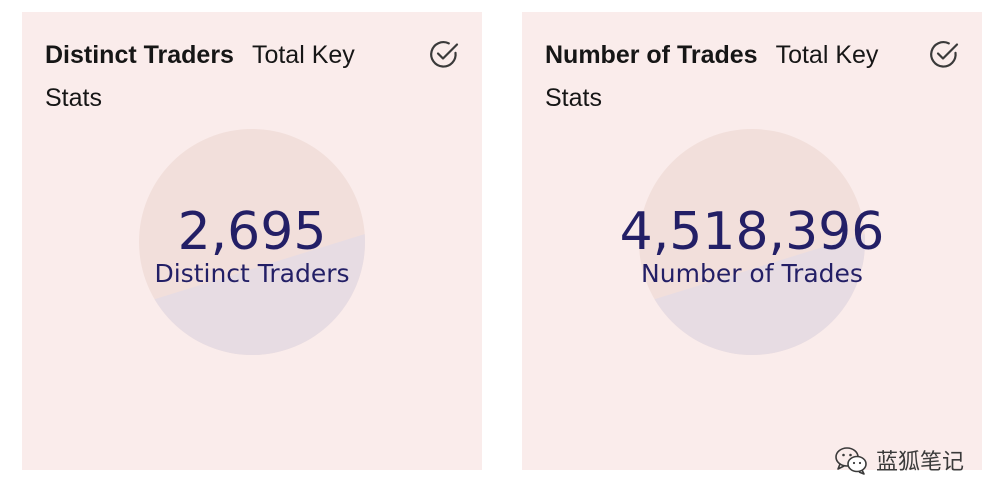 Image resolution: width=994 pixels, height=500 pixels. Describe the element at coordinates (252, 273) in the screenshot. I see `stat-label: Distinct Traders` at that location.